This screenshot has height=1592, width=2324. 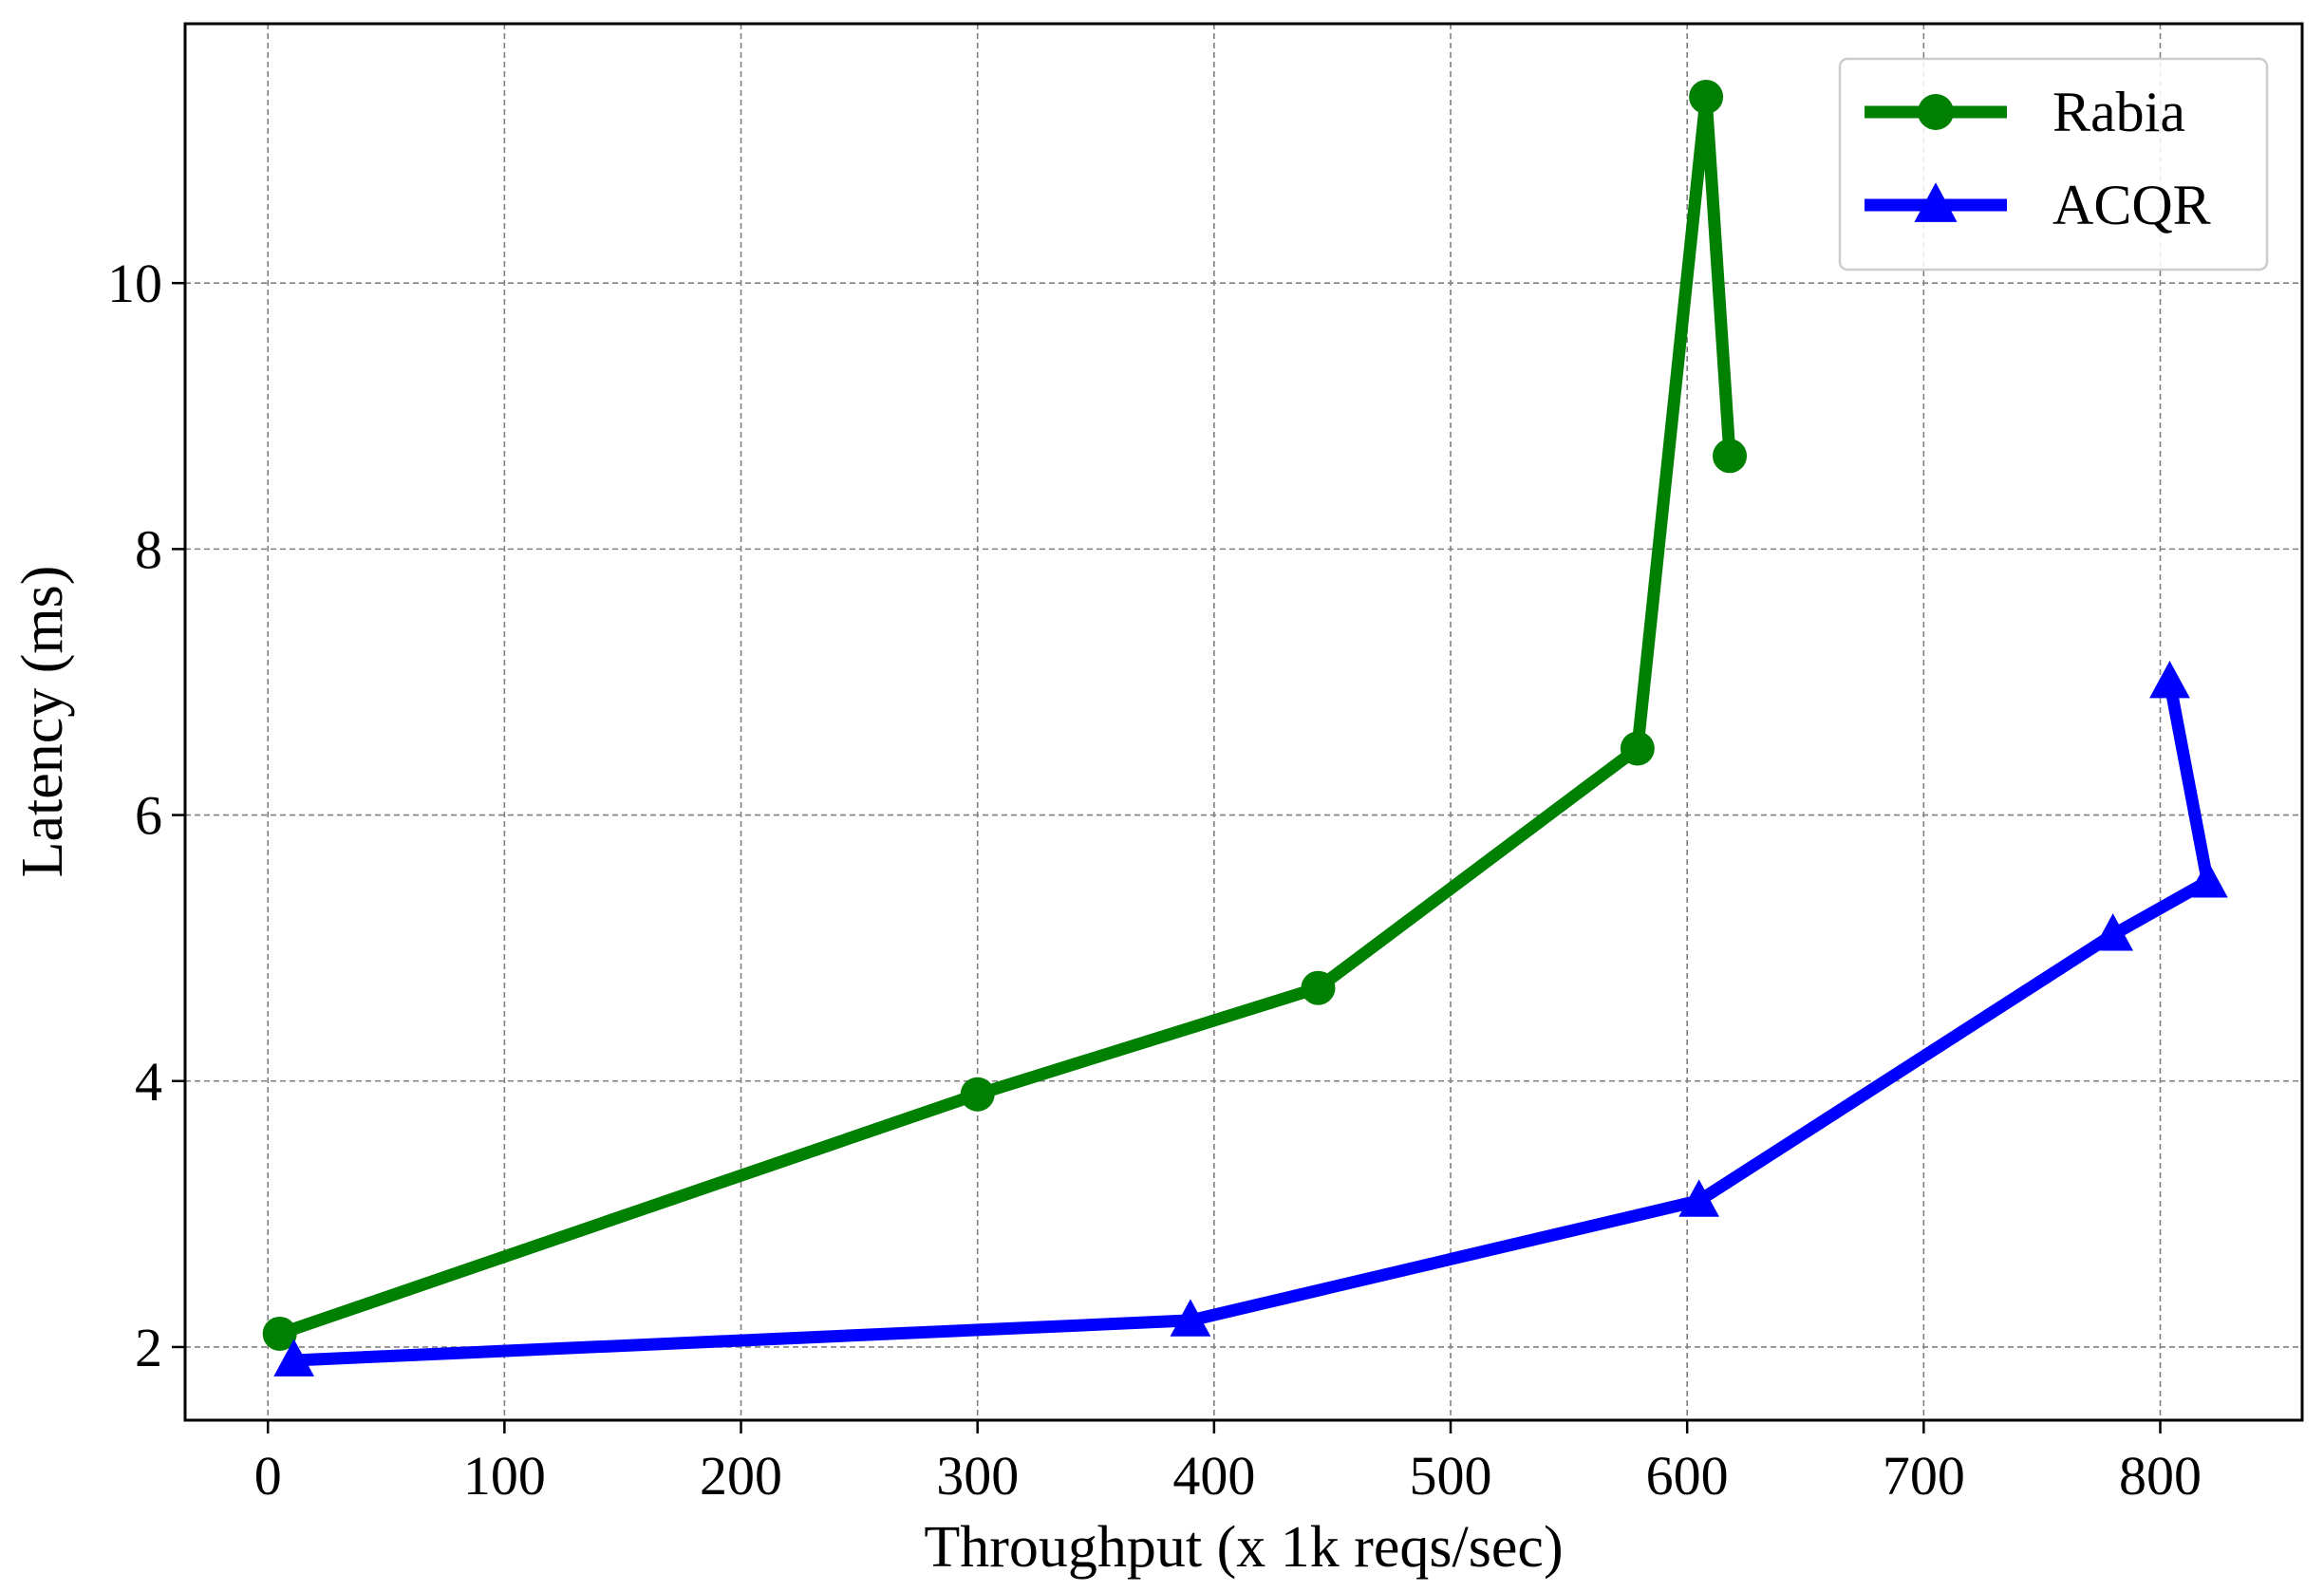 I want to click on legend-item-acqr: ACQR, so click(x=2038, y=205).